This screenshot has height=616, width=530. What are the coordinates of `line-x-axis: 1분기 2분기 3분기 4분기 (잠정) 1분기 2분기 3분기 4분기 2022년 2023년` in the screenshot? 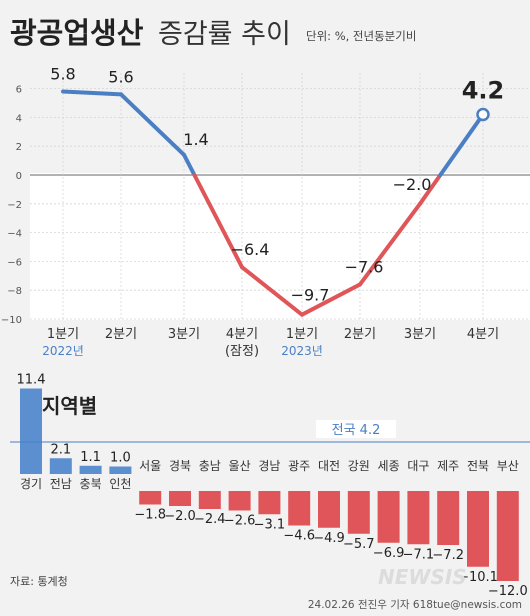 It's located at (270, 343).